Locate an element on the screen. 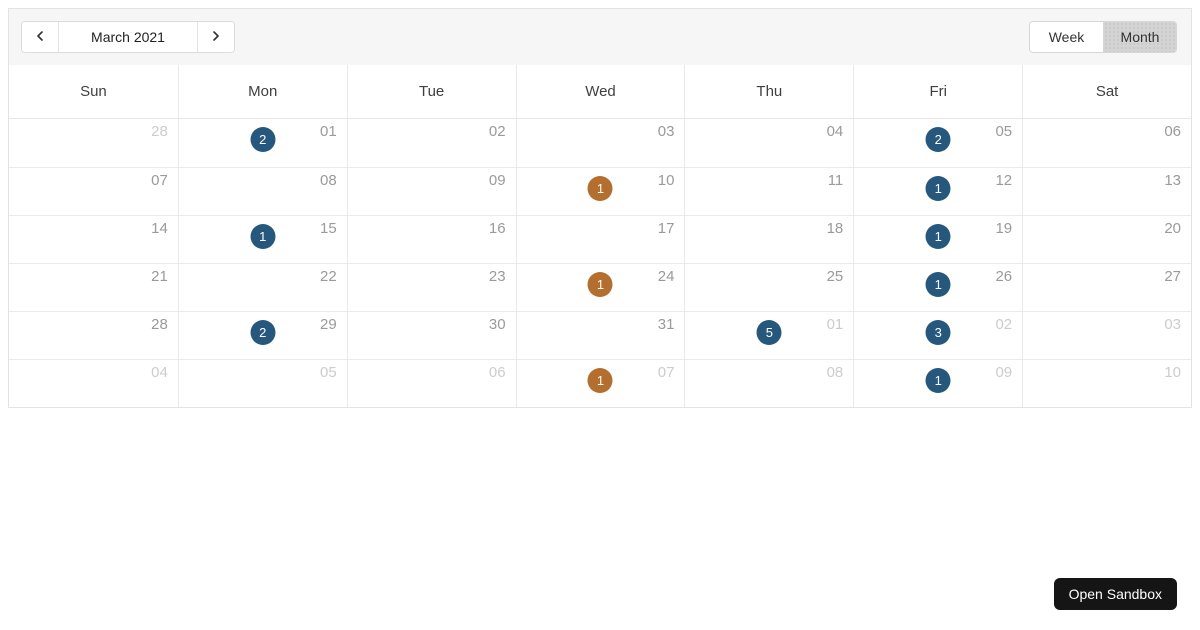  date-number: 25 is located at coordinates (835, 276).